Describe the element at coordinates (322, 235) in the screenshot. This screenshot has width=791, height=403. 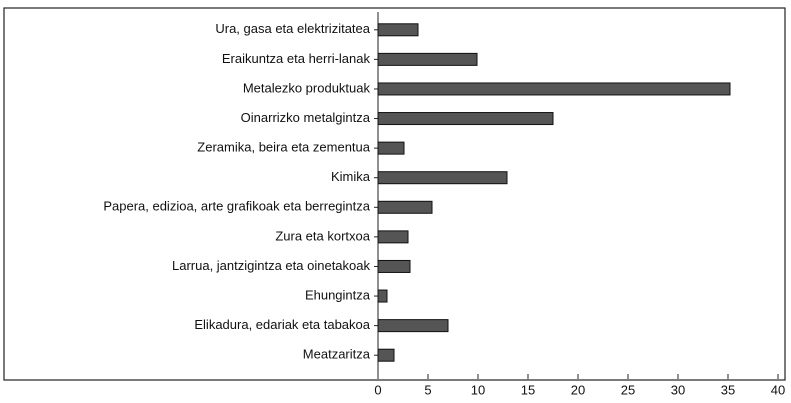
I see `y-tick-label: Zura eta kortxoa` at that location.